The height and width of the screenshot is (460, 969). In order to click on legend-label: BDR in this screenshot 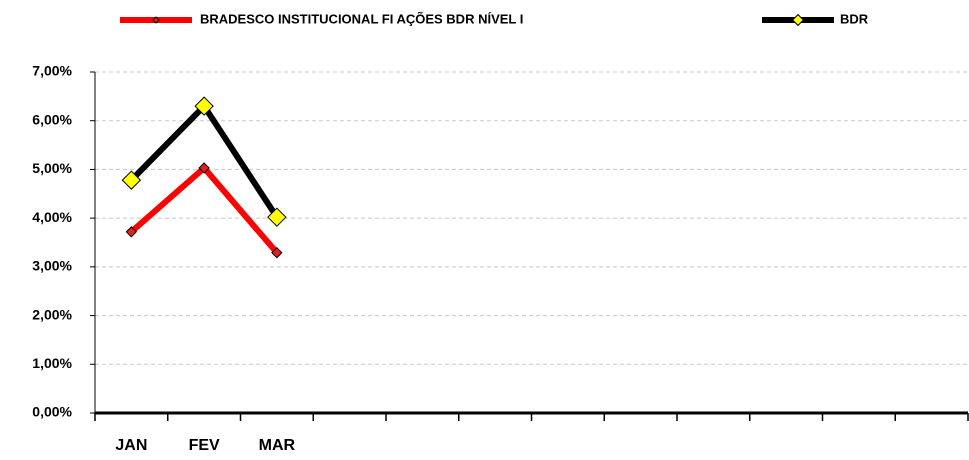, I will do `click(854, 18)`.